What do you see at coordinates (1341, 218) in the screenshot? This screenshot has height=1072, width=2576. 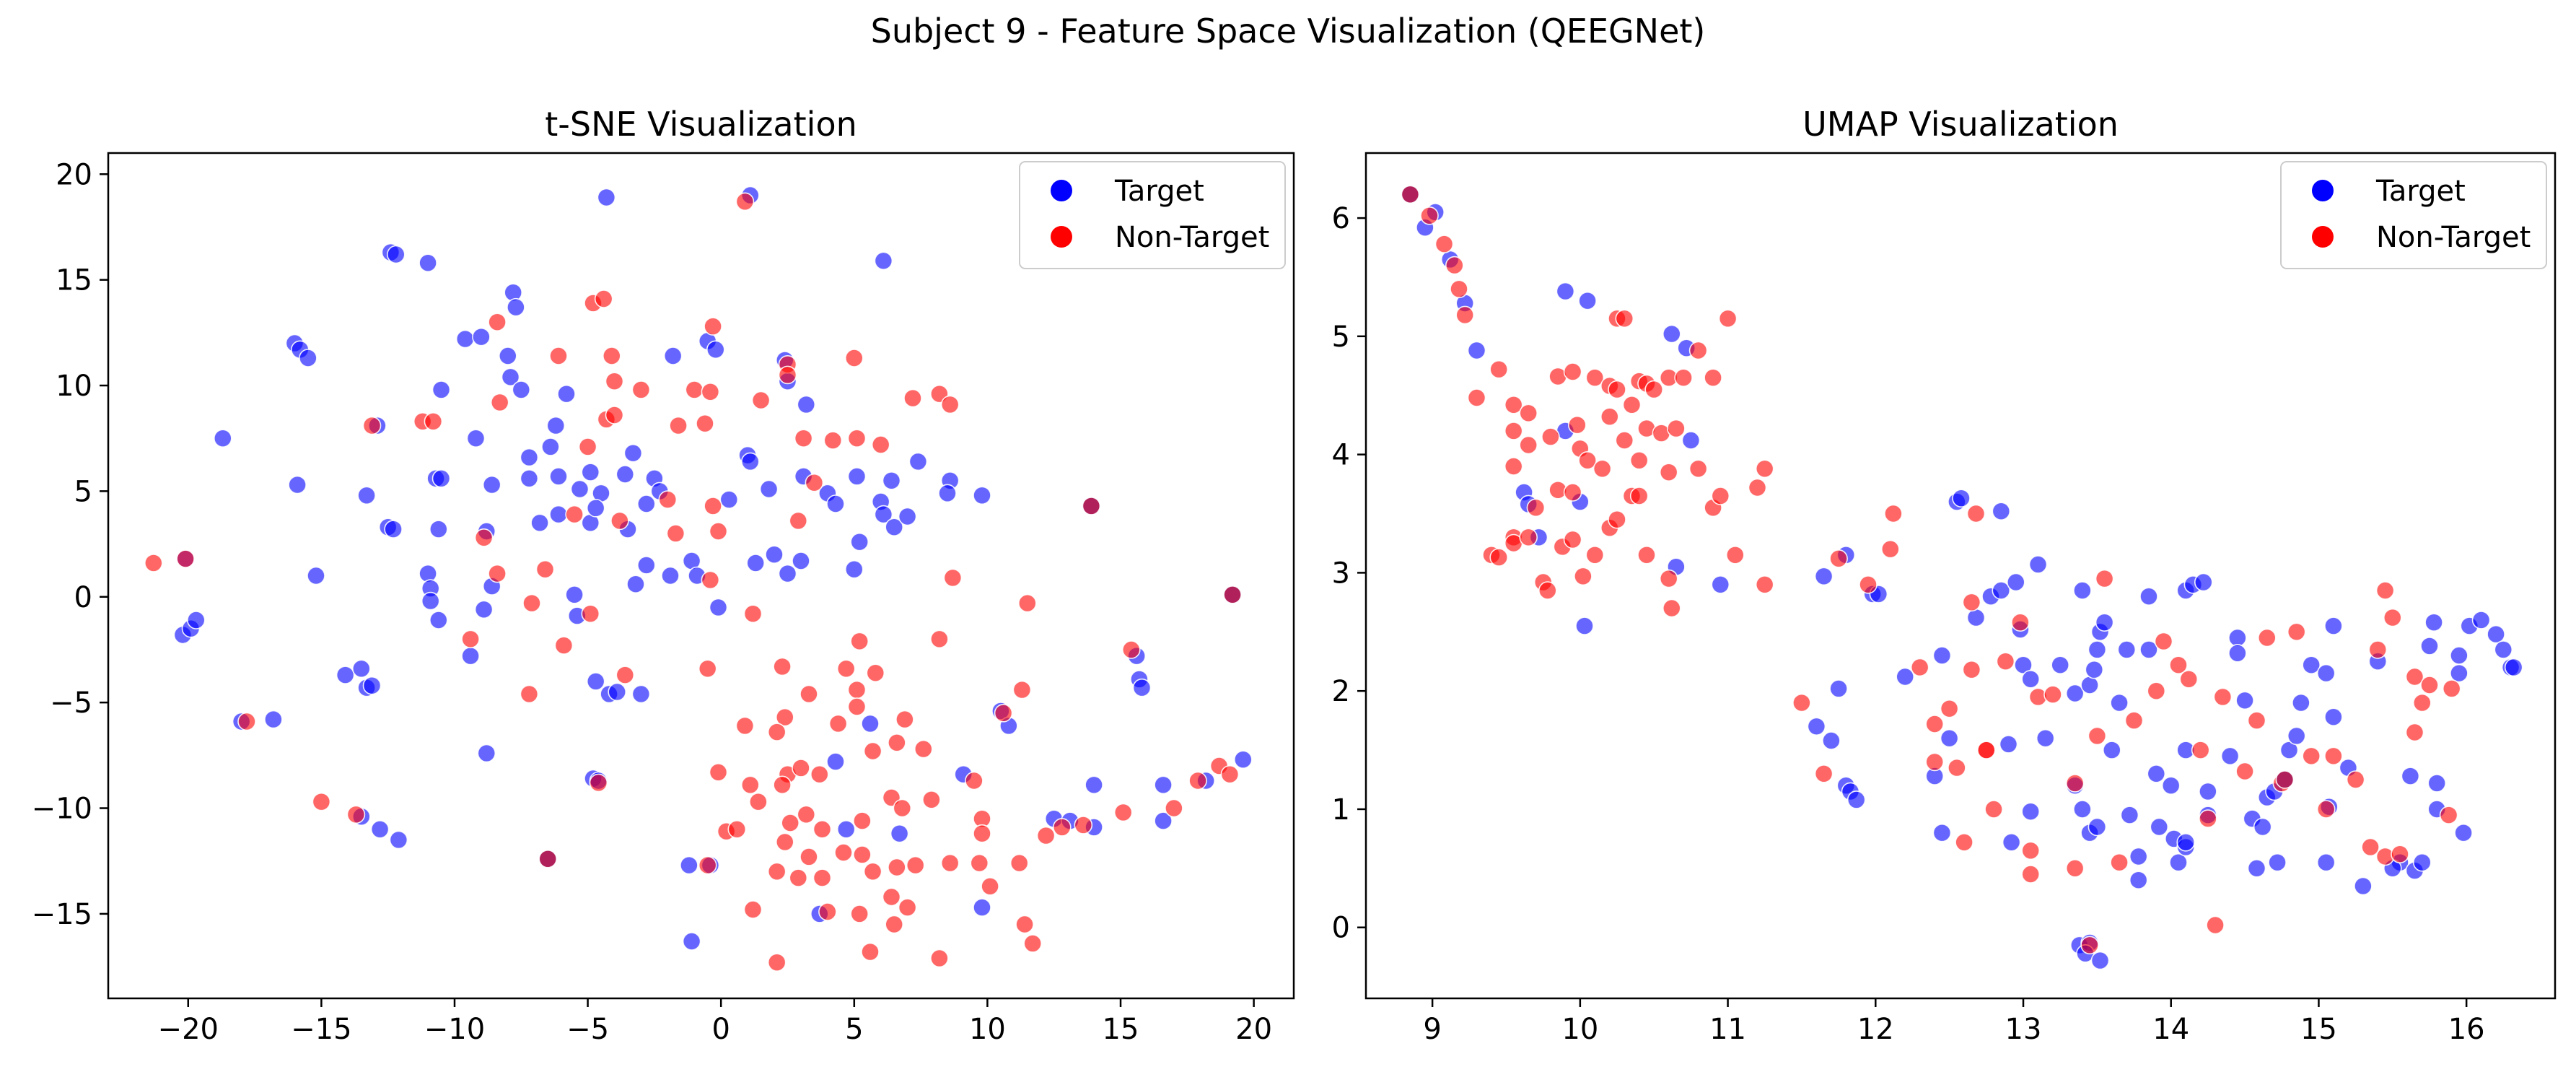 I see `y-tick-label: 6` at bounding box center [1341, 218].